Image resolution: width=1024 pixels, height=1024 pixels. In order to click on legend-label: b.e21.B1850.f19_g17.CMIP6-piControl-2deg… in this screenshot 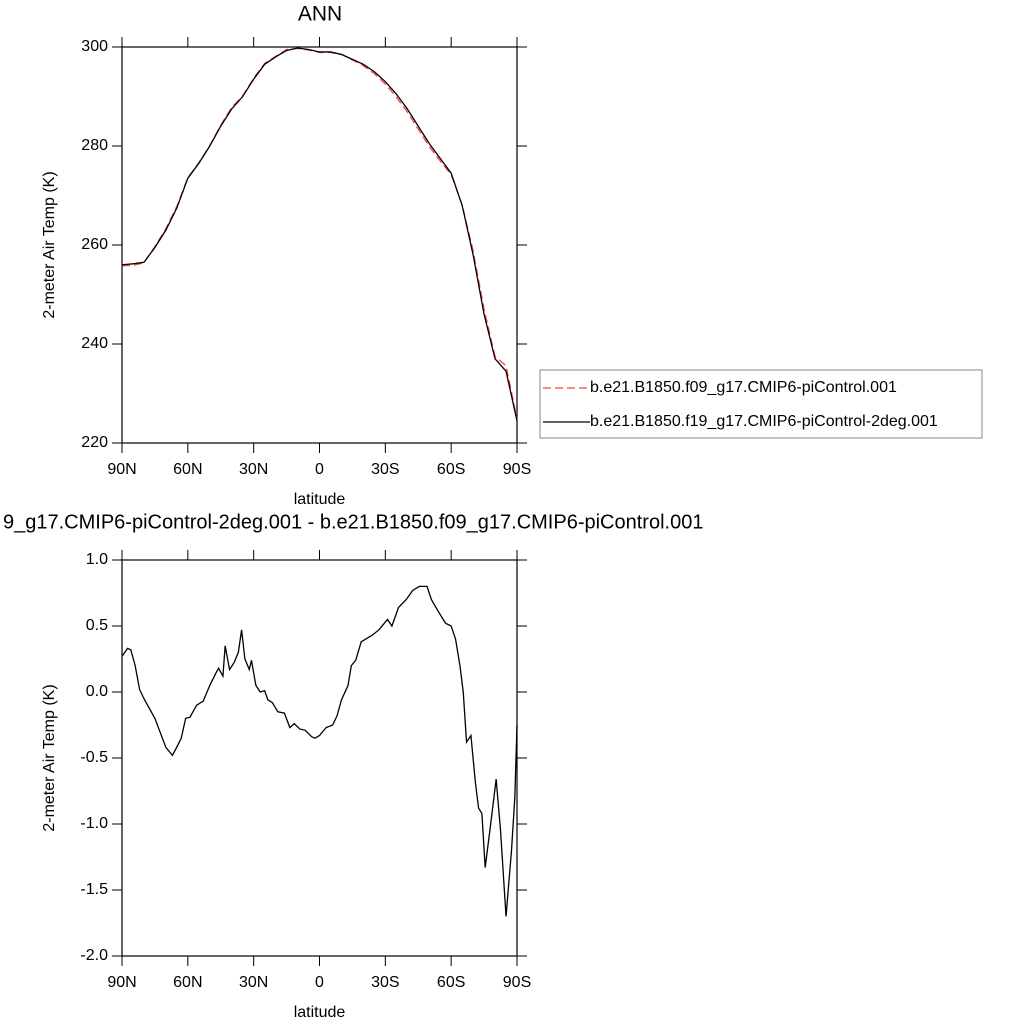, I will do `click(764, 421)`.